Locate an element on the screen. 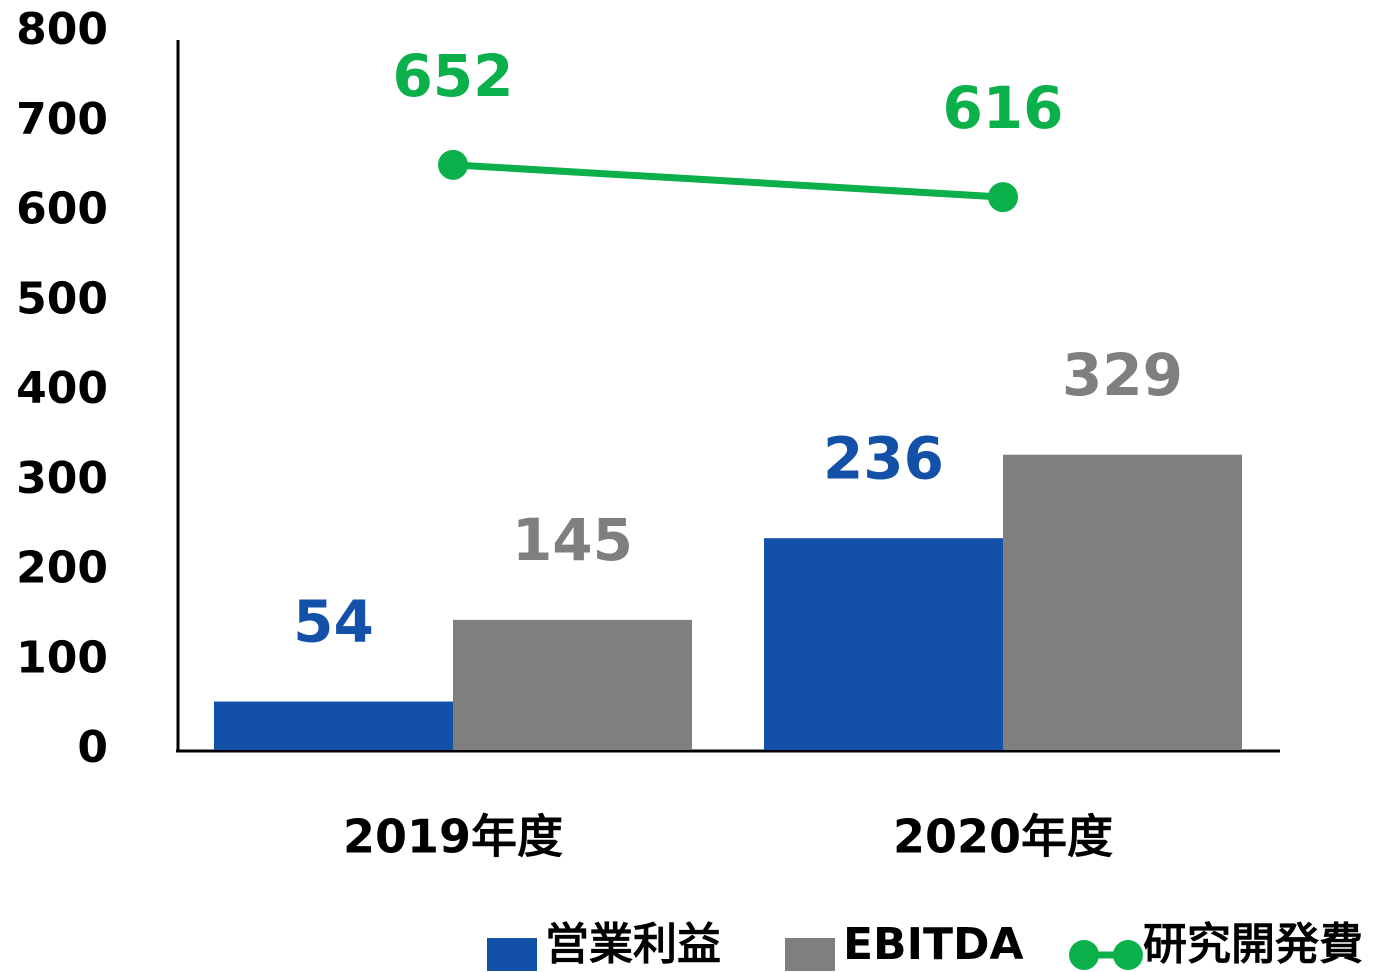  y-tick-label: 300 is located at coordinates (62, 478).